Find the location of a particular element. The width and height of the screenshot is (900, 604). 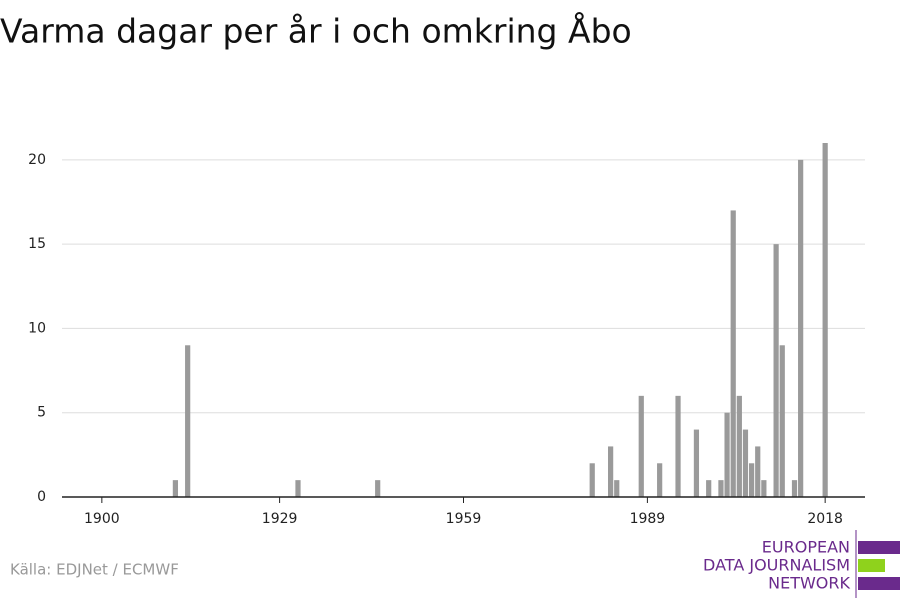

source: Källa: EDJNet / ECMWF is located at coordinates (94, 570).